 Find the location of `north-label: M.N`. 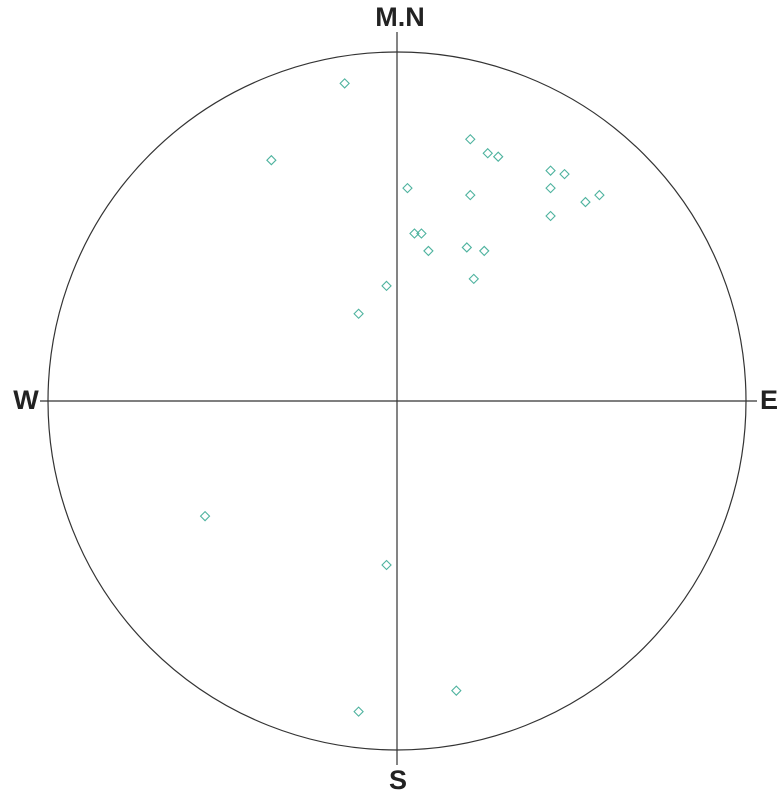

north-label: M.N is located at coordinates (400, 17).